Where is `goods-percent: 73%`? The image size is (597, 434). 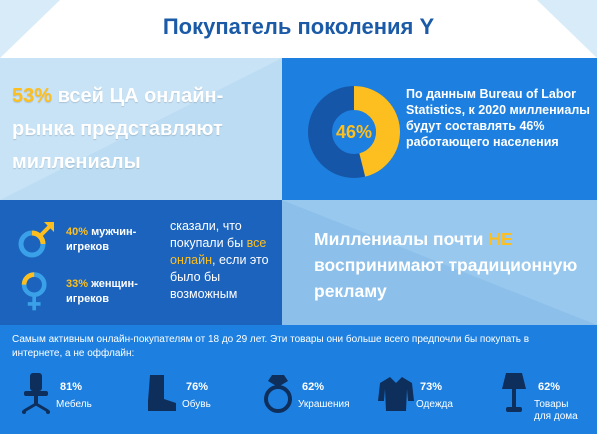 goods-percent: 73% is located at coordinates (431, 387).